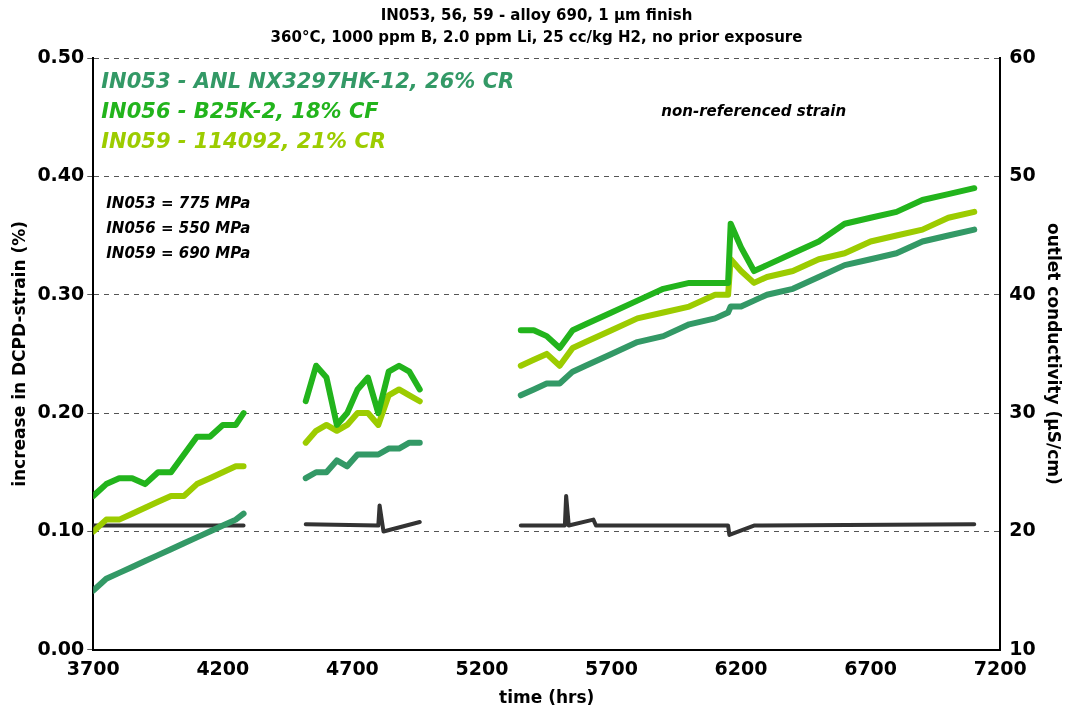  What do you see at coordinates (61, 55) in the screenshot?
I see `y-tick-label: 0.50` at bounding box center [61, 55].